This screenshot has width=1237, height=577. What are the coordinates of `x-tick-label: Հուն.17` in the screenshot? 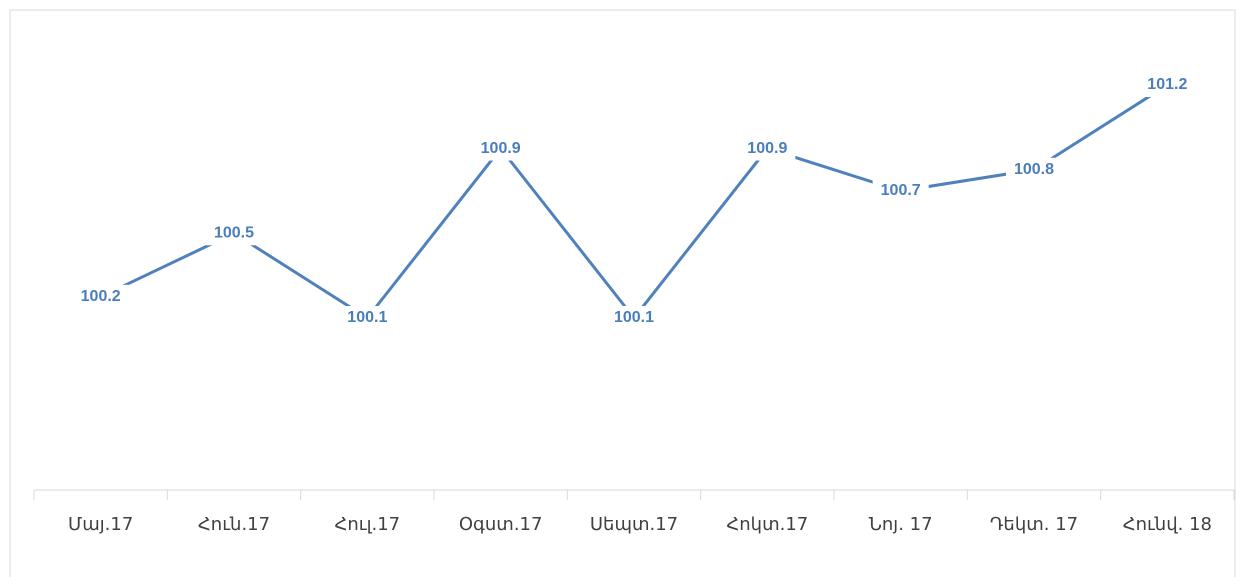 It's located at (234, 524).